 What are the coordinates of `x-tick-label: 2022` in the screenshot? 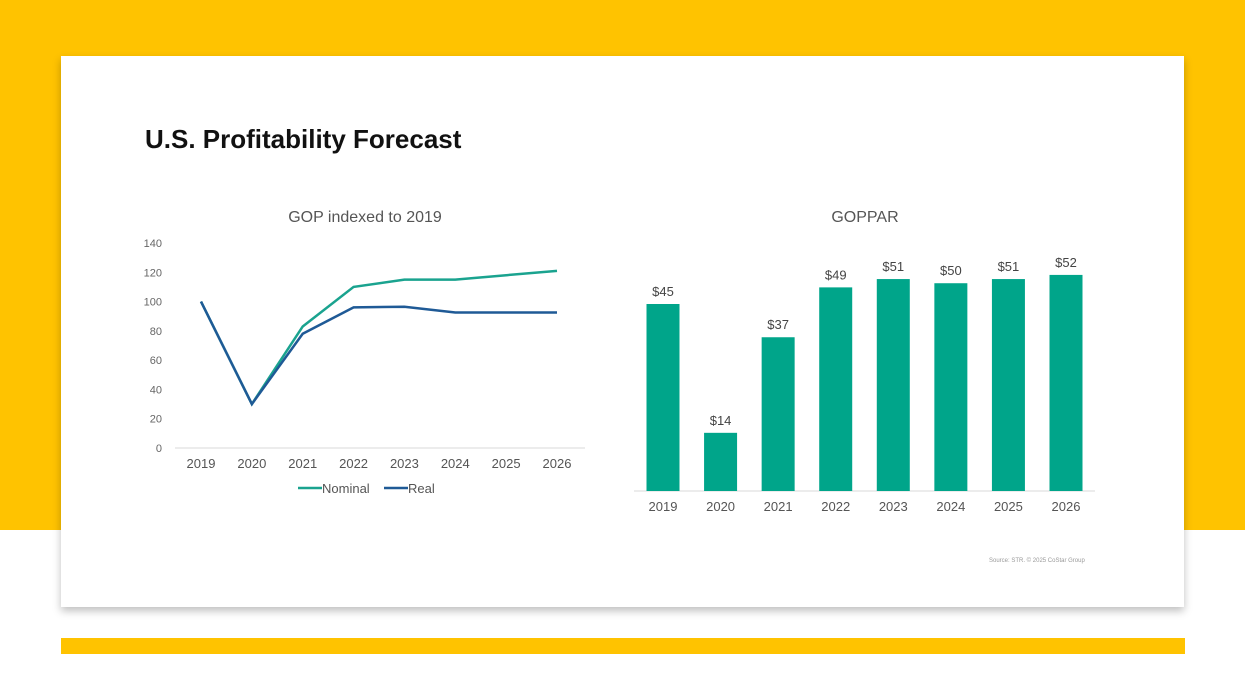 It's located at (353, 463).